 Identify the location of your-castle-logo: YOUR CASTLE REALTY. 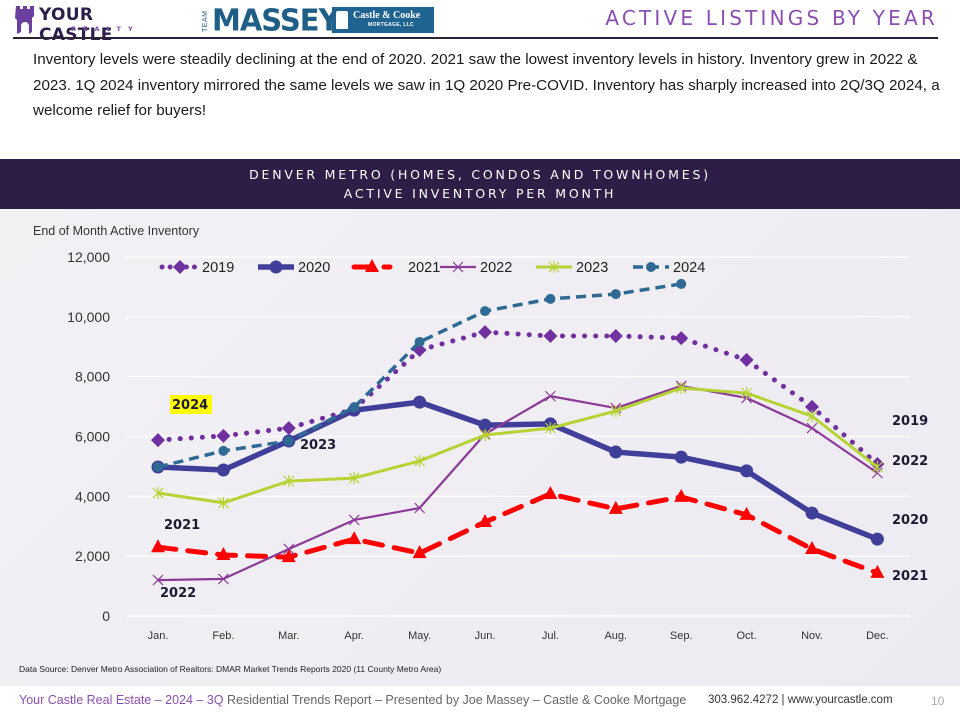
(88, 24).